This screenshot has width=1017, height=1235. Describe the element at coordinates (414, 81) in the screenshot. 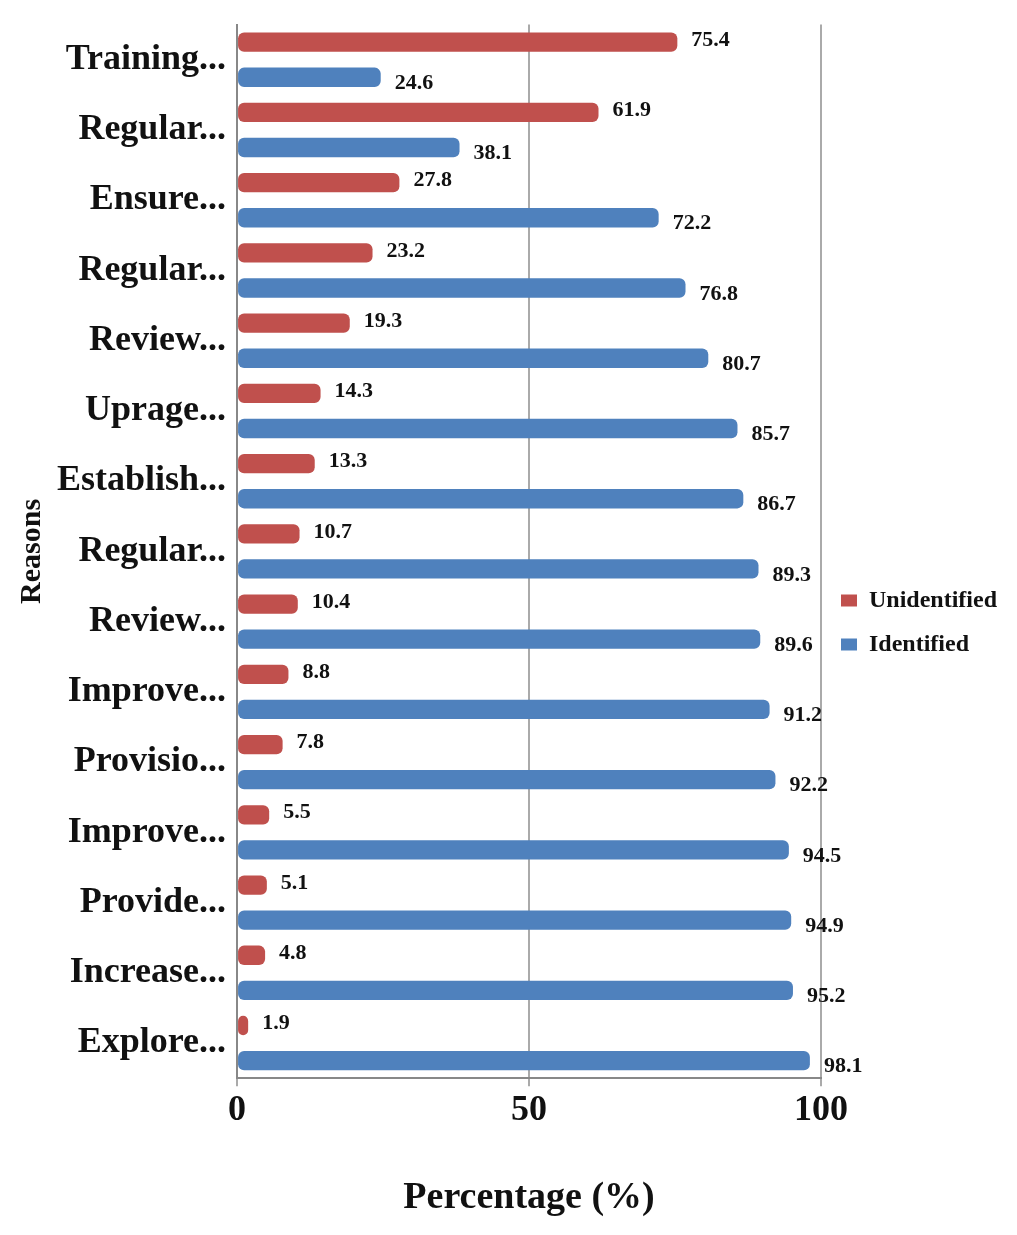

I see `data-label: 24.6` at that location.